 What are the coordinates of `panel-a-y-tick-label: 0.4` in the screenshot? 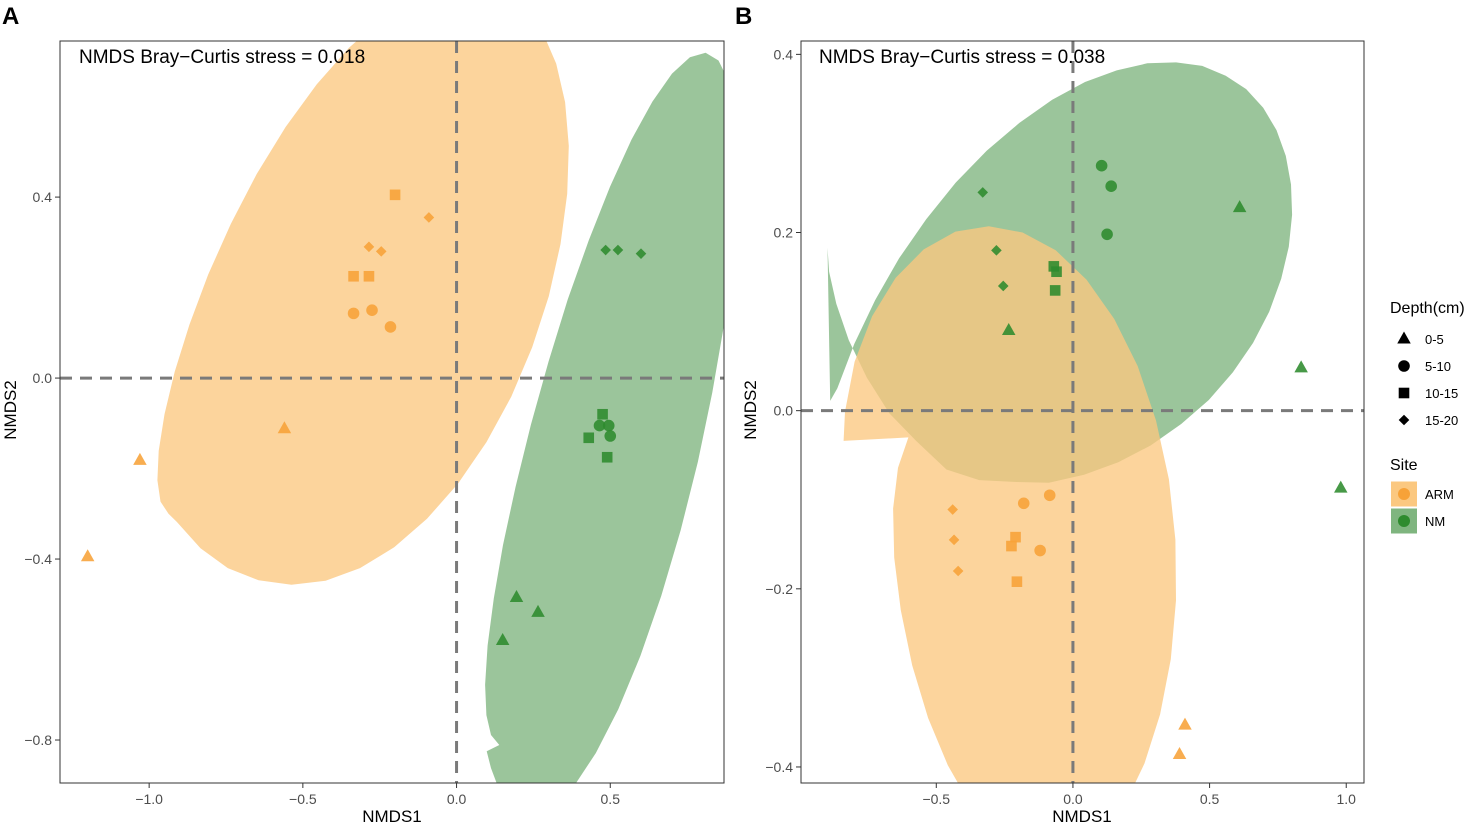 It's located at (43, 197).